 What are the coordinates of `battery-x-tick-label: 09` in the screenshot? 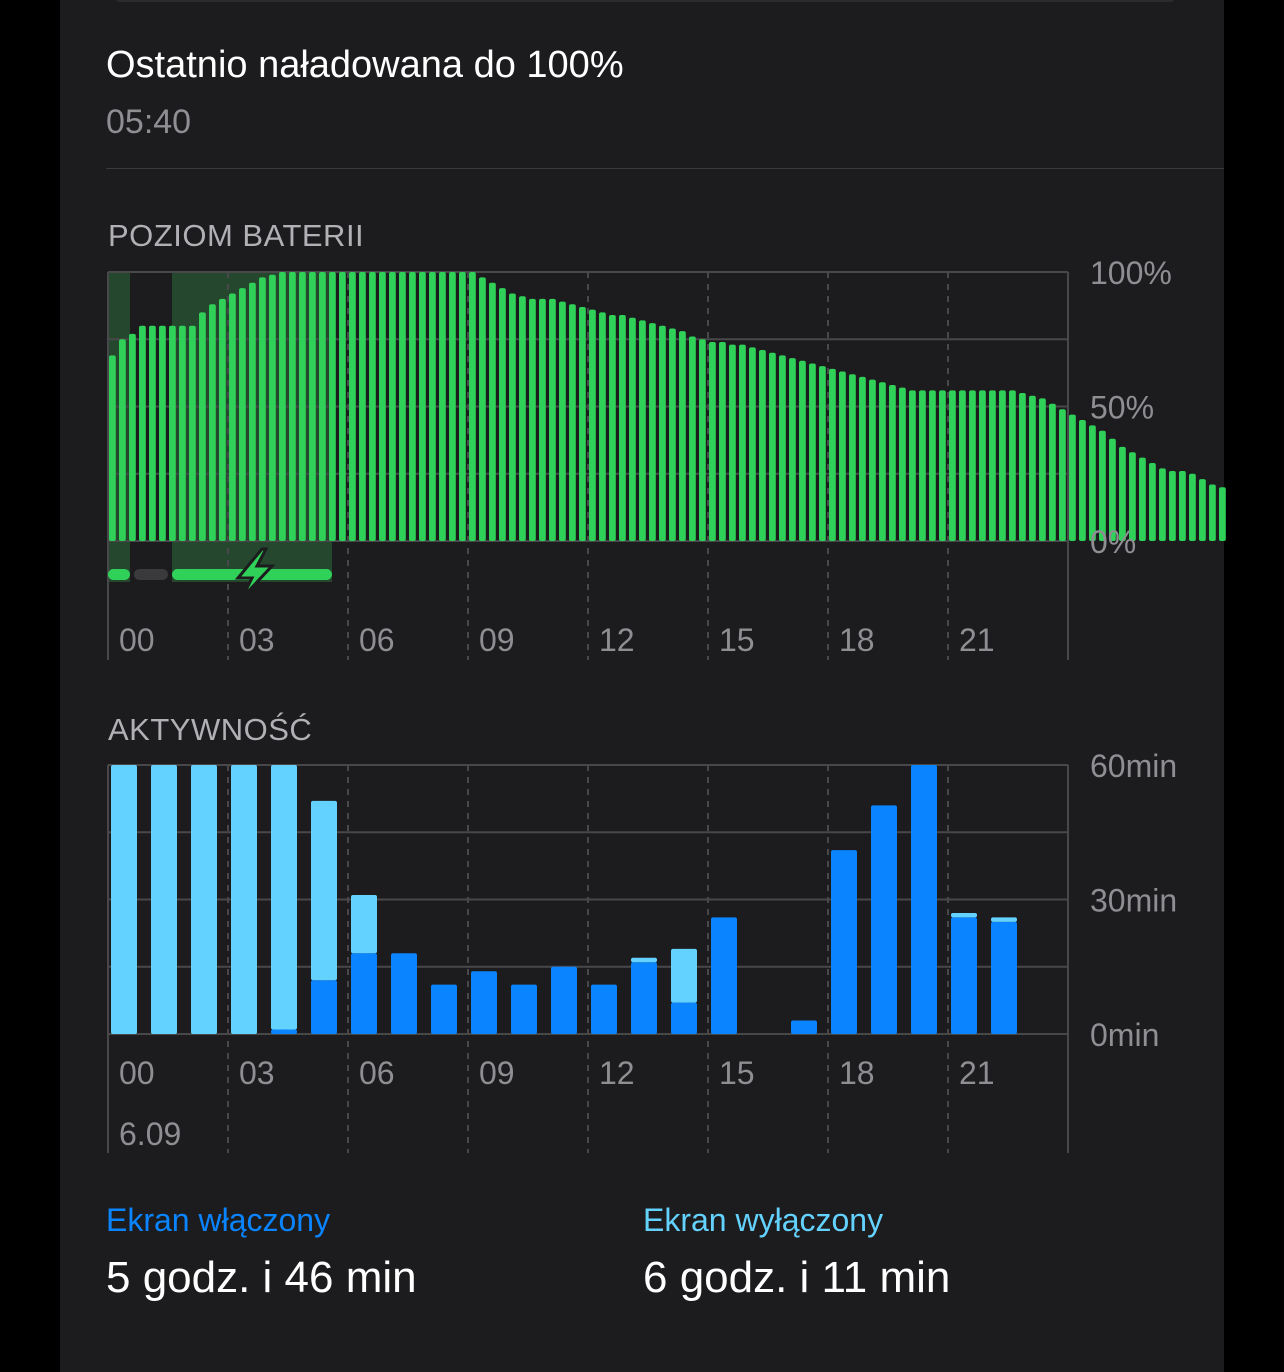 It's located at (497, 640).